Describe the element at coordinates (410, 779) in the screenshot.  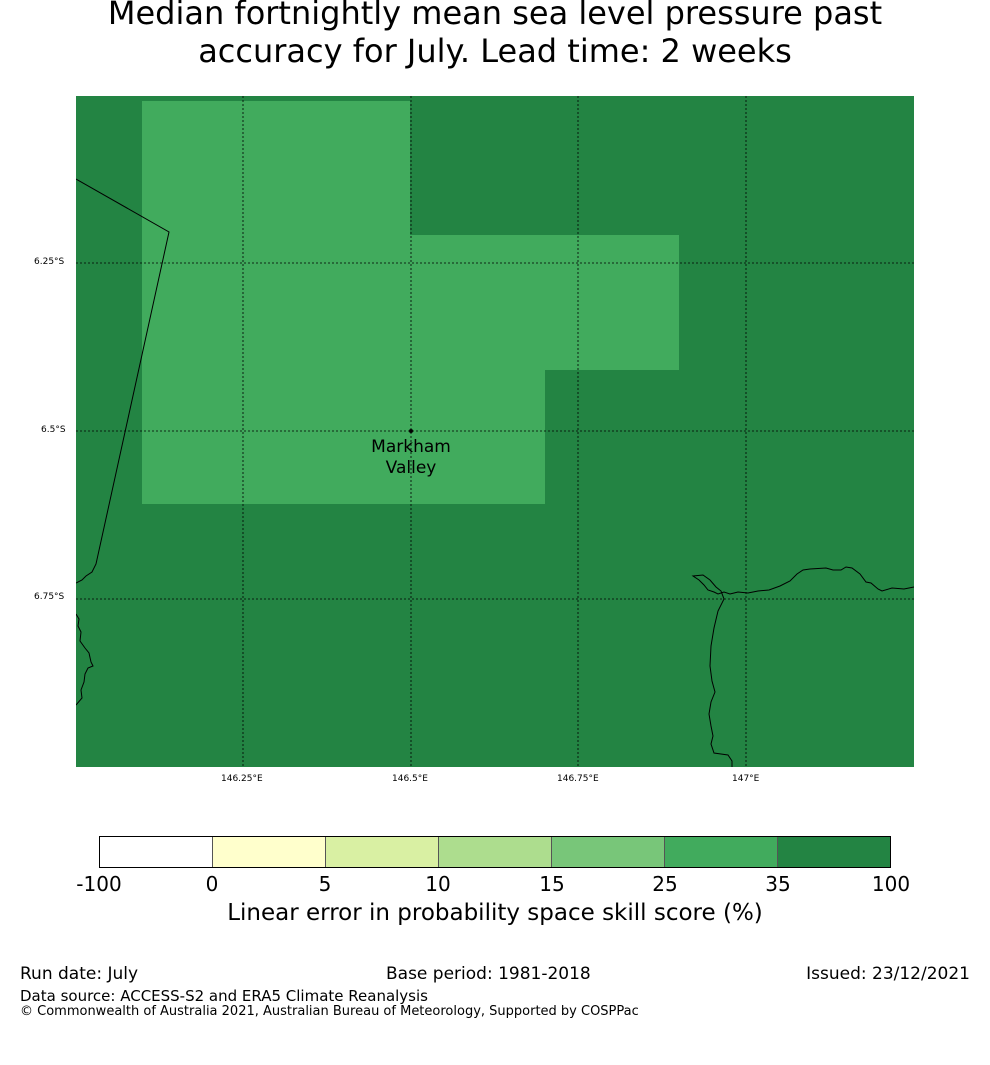
I see `lon-label: 146.5°E` at that location.